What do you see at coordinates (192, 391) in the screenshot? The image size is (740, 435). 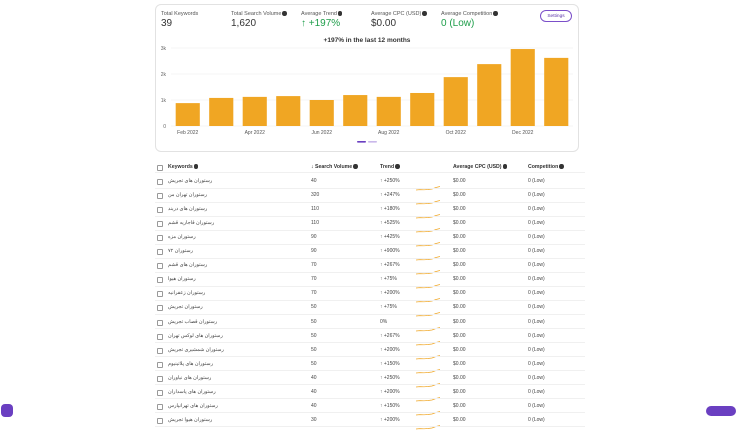 I see `keyword: رستوران های پاسداران` at bounding box center [192, 391].